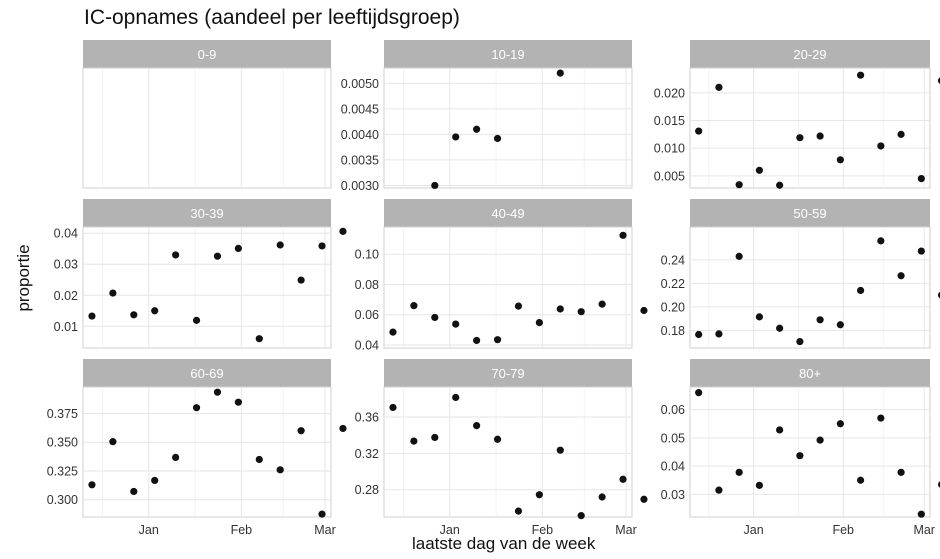  What do you see at coordinates (673, 307) in the screenshot?
I see `y-tick-label: 0.20` at bounding box center [673, 307].